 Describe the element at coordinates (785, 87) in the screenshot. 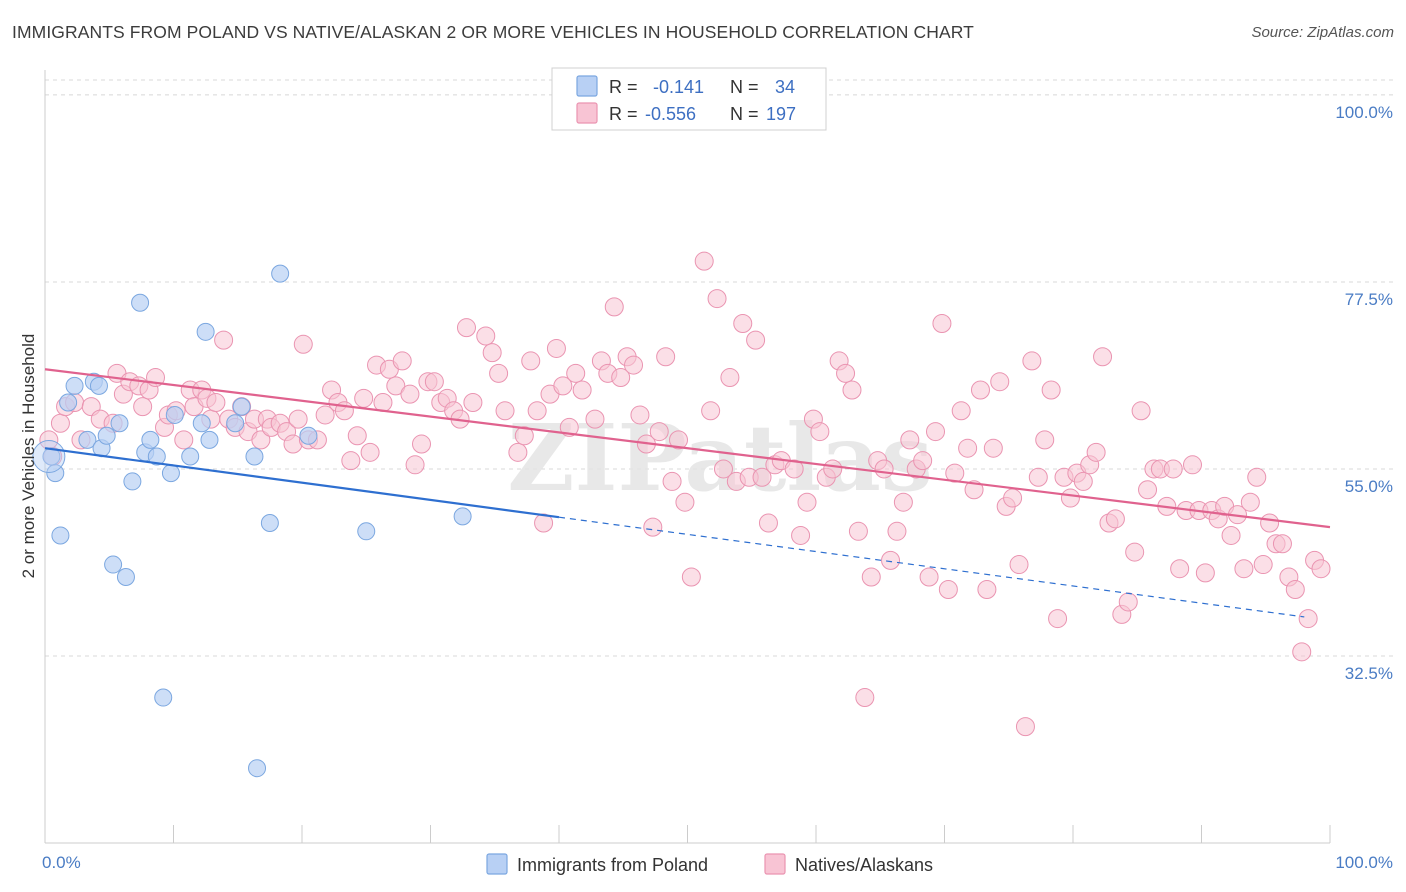

I see `legend-n-value: 34` at that location.